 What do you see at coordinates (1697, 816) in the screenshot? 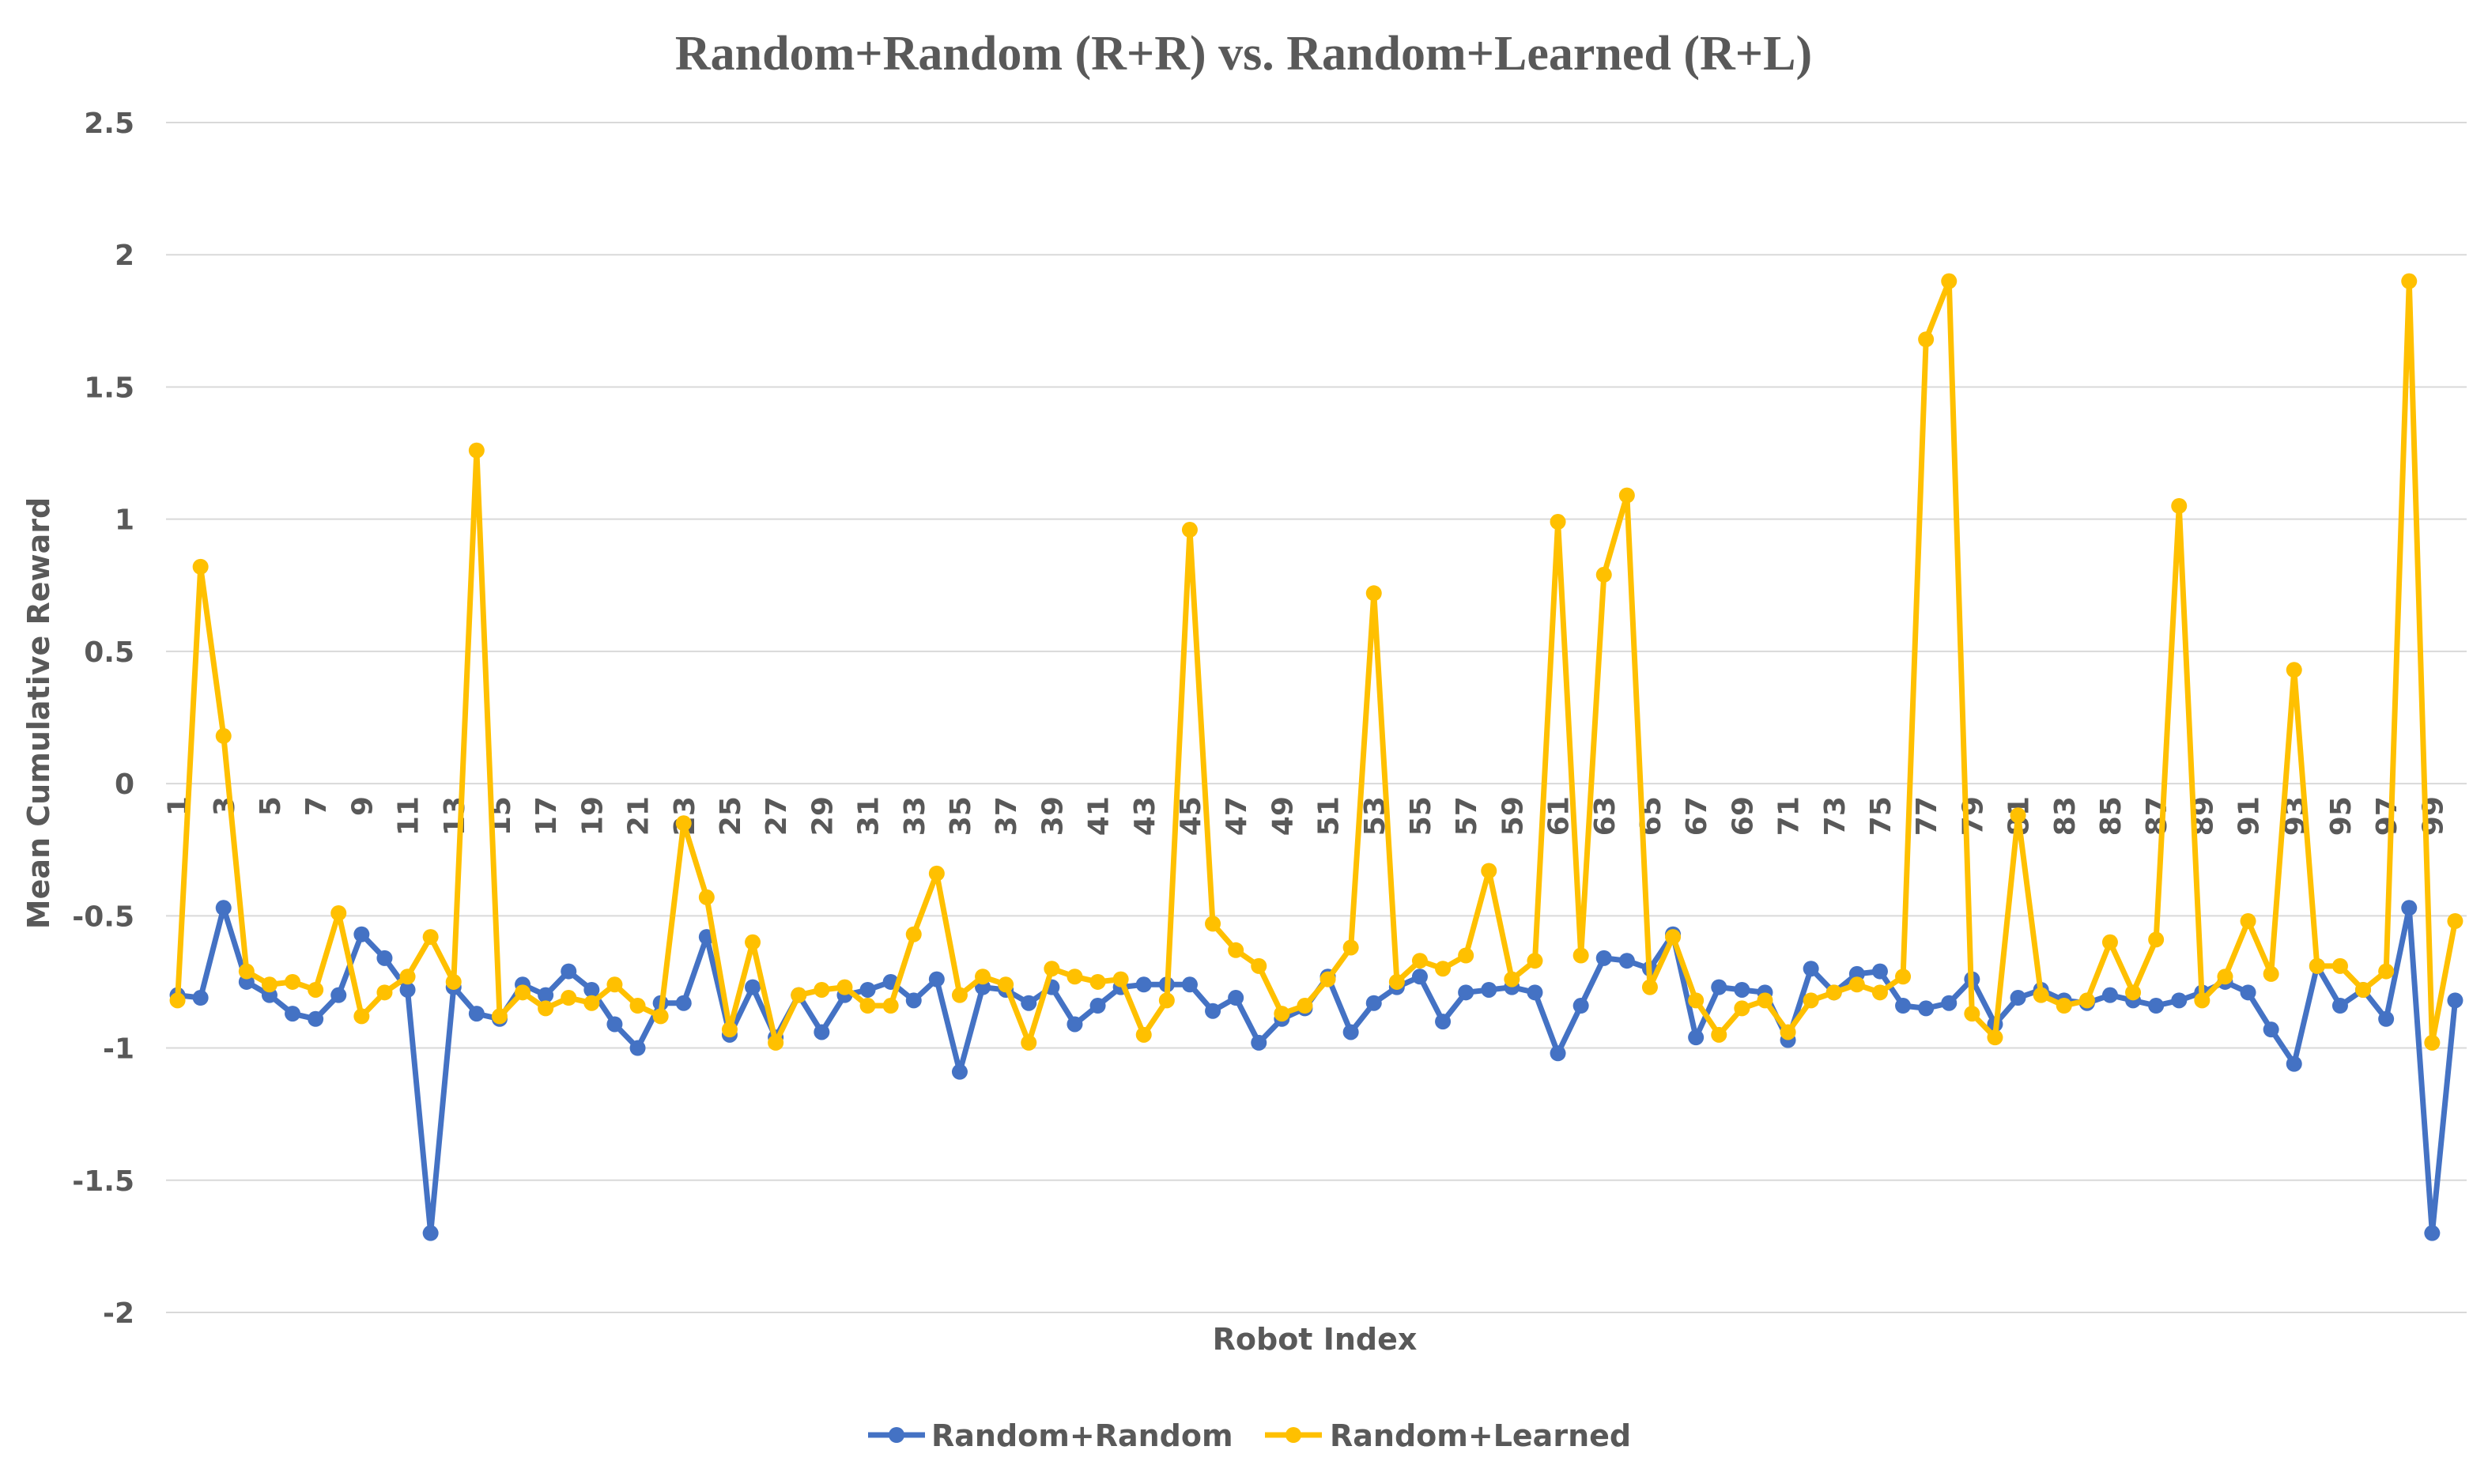
I see `x-tick-label: 67` at bounding box center [1697, 816].